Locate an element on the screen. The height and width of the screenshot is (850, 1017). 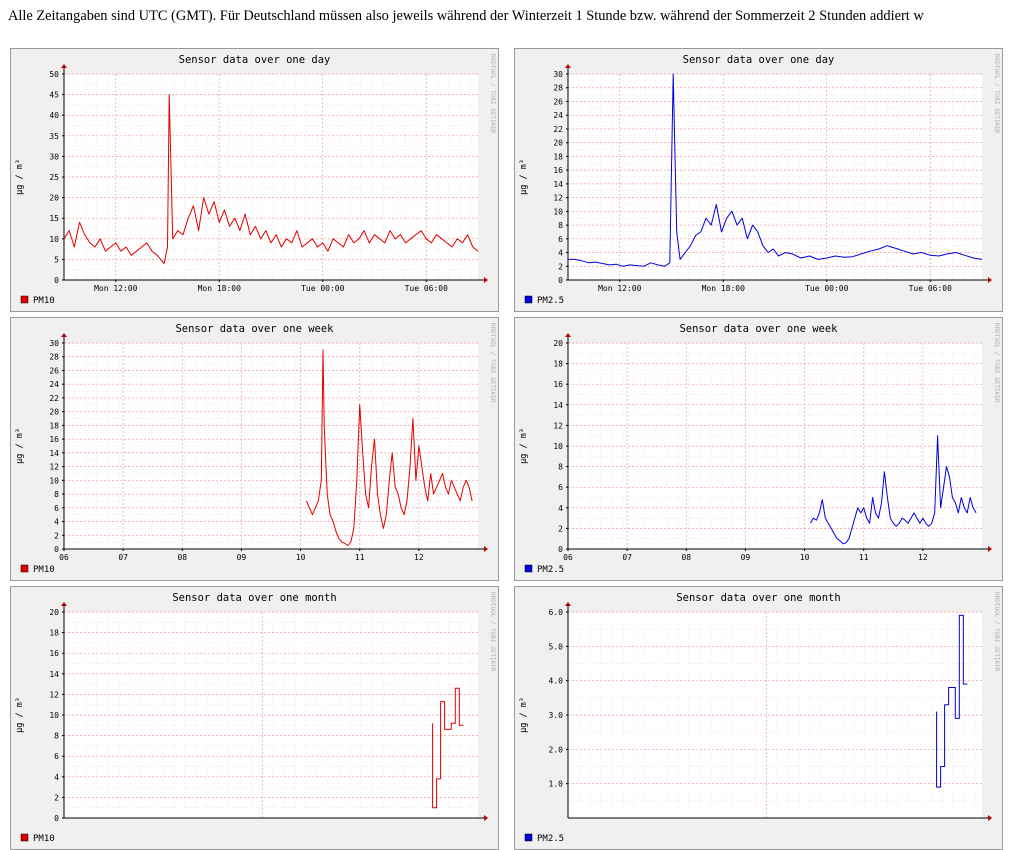
x-tick-label: 11 is located at coordinates (360, 557).